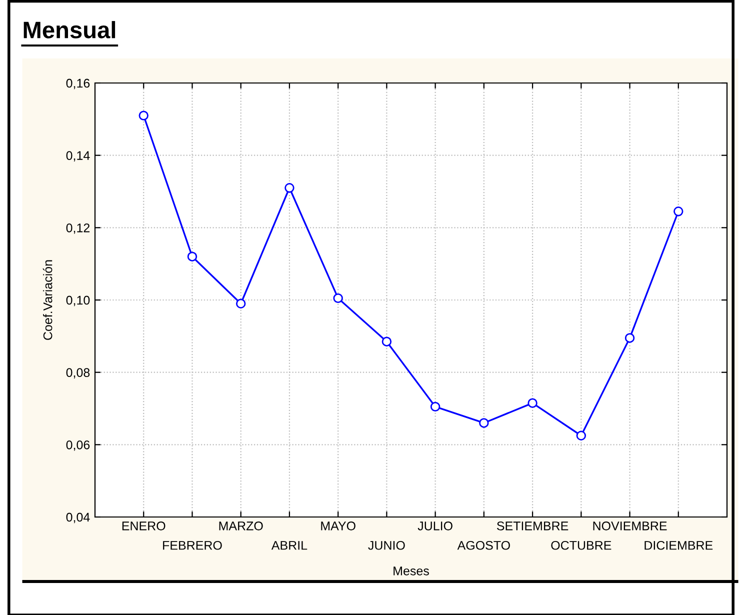 The width and height of the screenshot is (742, 615). What do you see at coordinates (532, 525) in the screenshot?
I see `x-tick-label: SETIEMBRE` at bounding box center [532, 525].